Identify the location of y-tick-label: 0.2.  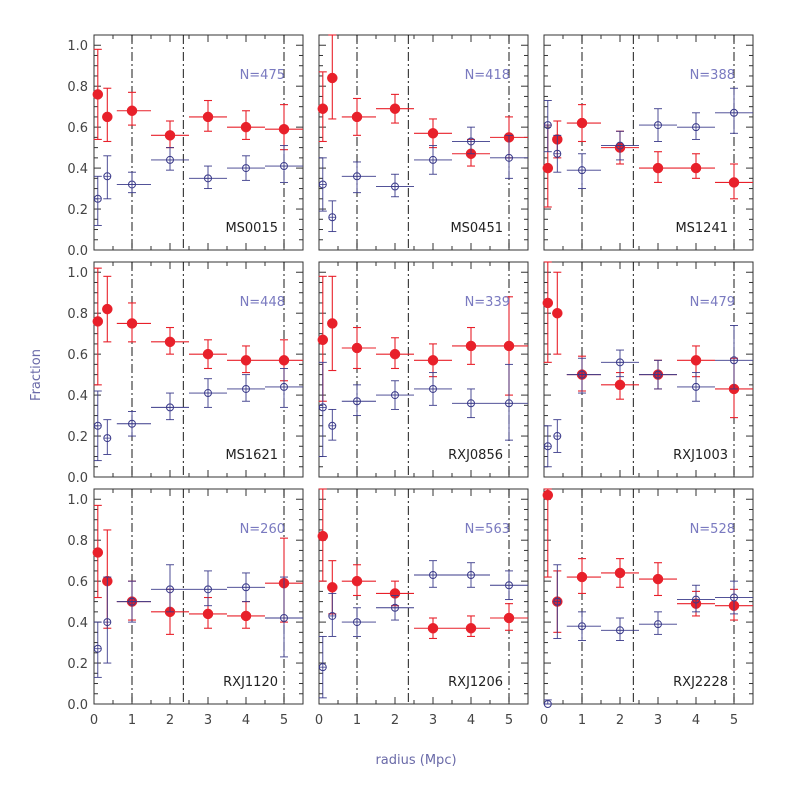
(77, 437).